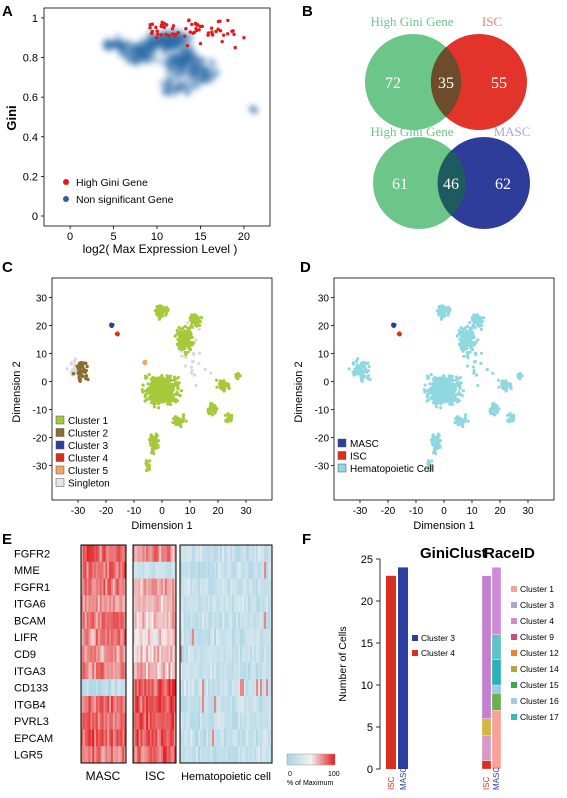 This screenshot has width=567, height=798. I want to click on venn1-left-circle, so click(413, 82).